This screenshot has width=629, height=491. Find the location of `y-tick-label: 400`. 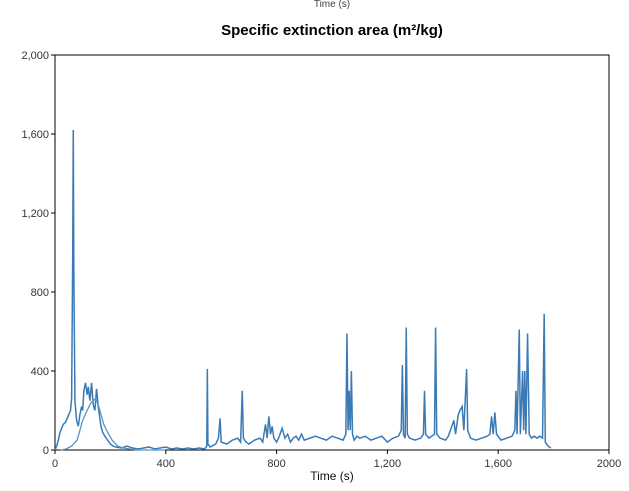

y-tick-label: 400 is located at coordinates (40, 372).